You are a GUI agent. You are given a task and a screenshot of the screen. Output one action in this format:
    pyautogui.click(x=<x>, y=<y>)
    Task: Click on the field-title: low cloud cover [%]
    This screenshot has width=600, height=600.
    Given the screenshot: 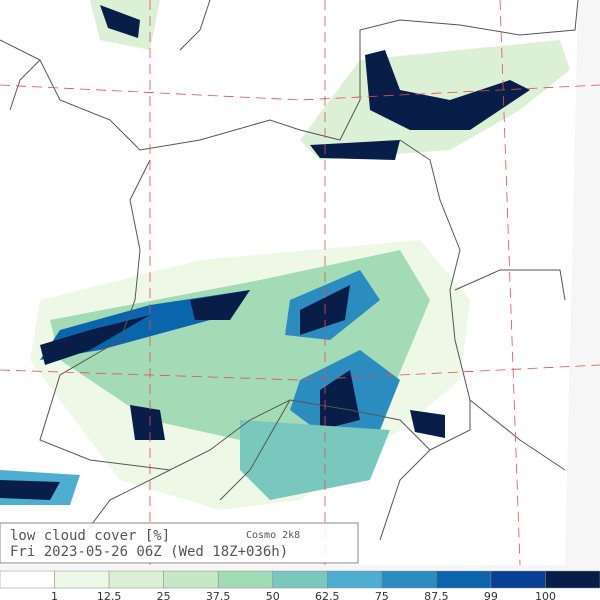 What is the action you would take?
    pyautogui.click(x=90, y=536)
    